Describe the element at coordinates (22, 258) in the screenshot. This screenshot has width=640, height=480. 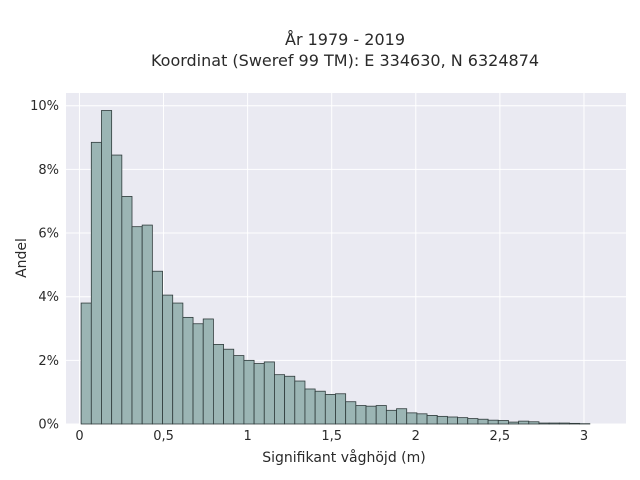
I see `y-axis-label: Andel` at that location.